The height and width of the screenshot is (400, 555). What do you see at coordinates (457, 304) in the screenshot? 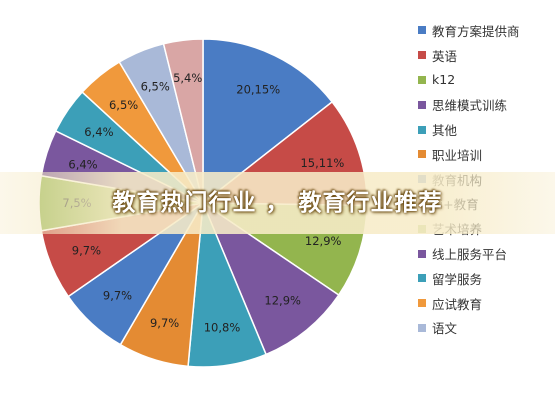
I see `legend-label: 应试教育` at bounding box center [457, 304].